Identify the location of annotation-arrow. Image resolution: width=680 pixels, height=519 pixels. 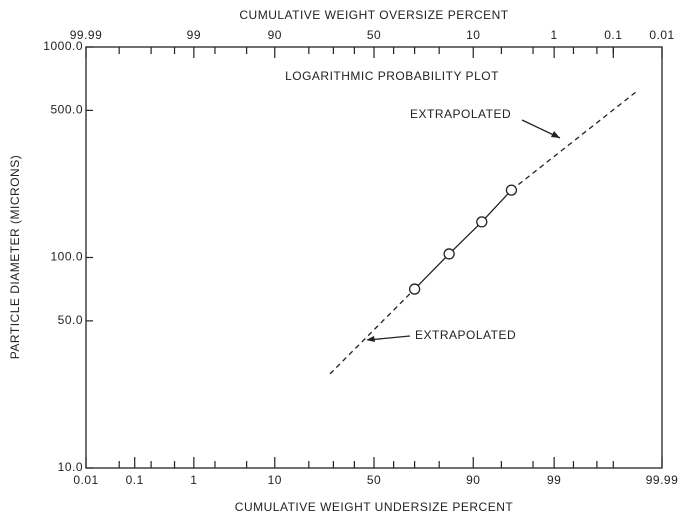
(389, 338).